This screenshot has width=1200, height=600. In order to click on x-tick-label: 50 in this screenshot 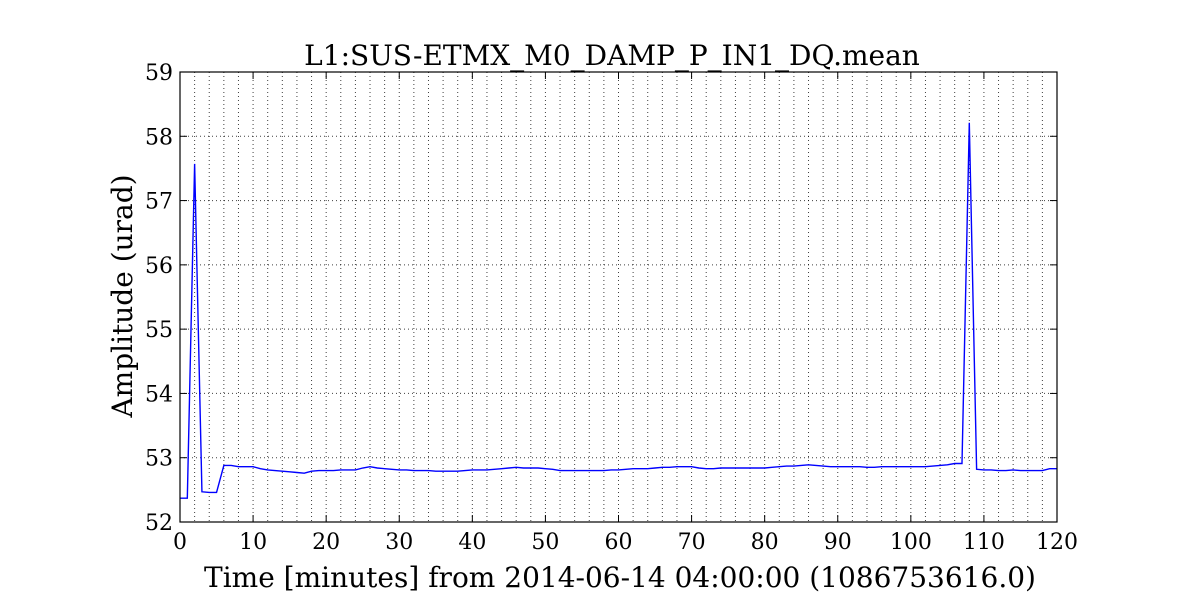, I will do `click(545, 542)`.